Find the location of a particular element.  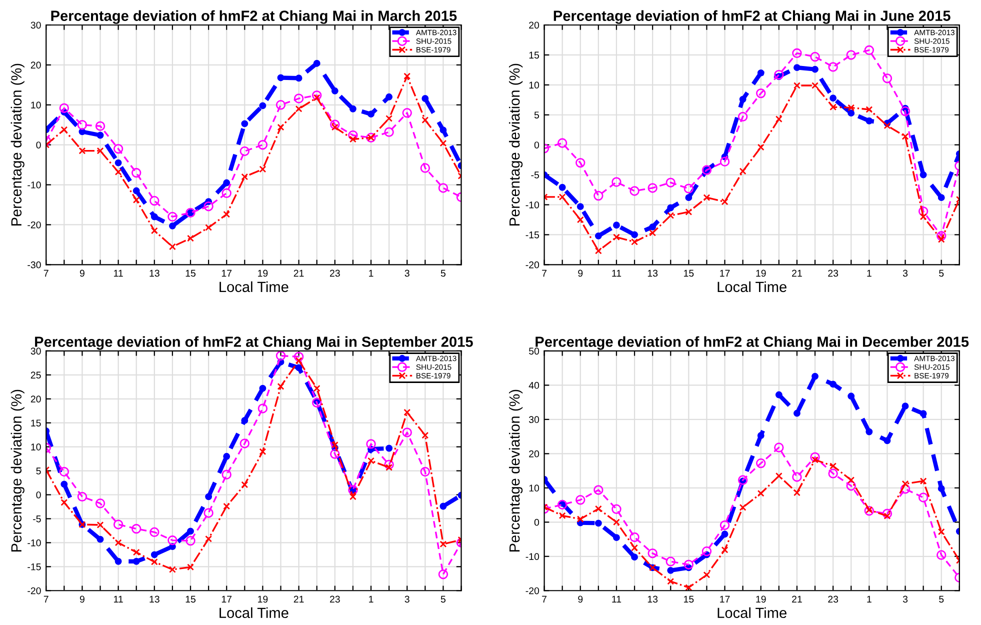

y-tick-label: -30 is located at coordinates (34, 264).